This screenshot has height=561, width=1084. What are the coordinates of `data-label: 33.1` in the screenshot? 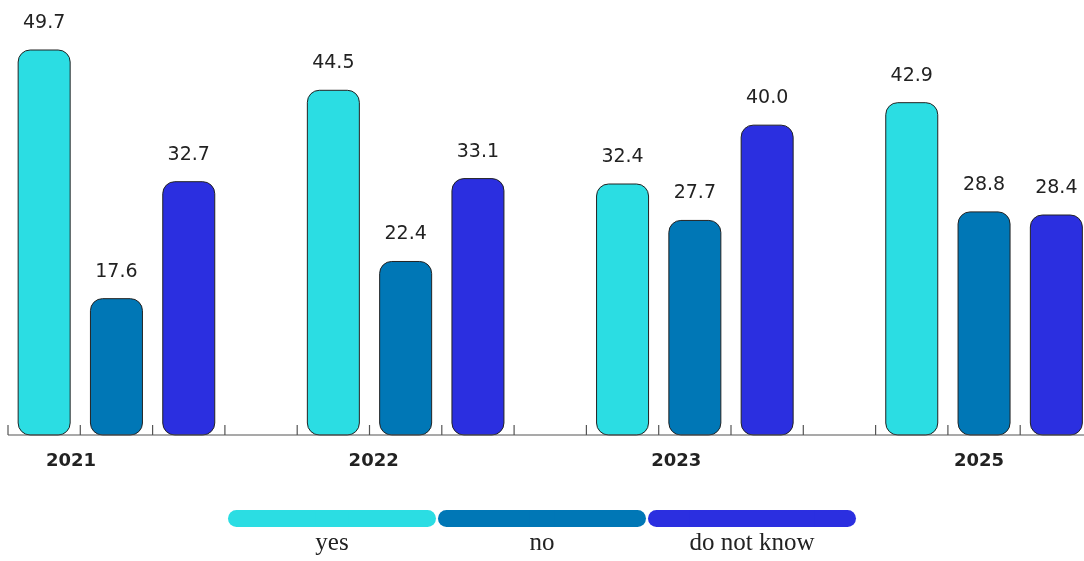 It's located at (478, 149).